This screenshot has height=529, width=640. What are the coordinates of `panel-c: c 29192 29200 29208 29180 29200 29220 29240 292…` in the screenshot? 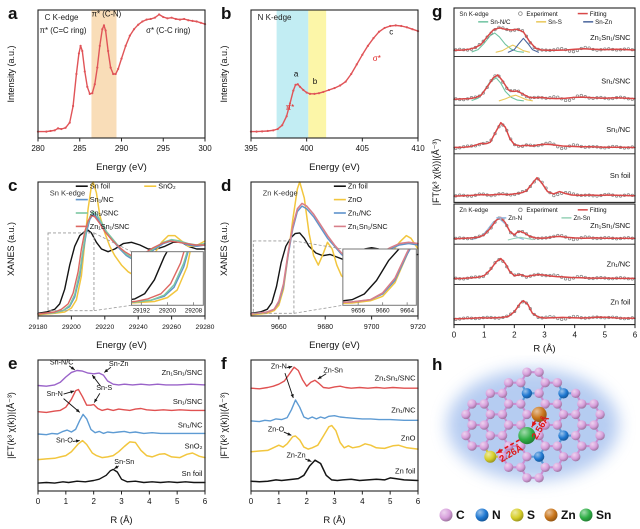 It's located at (108, 263).